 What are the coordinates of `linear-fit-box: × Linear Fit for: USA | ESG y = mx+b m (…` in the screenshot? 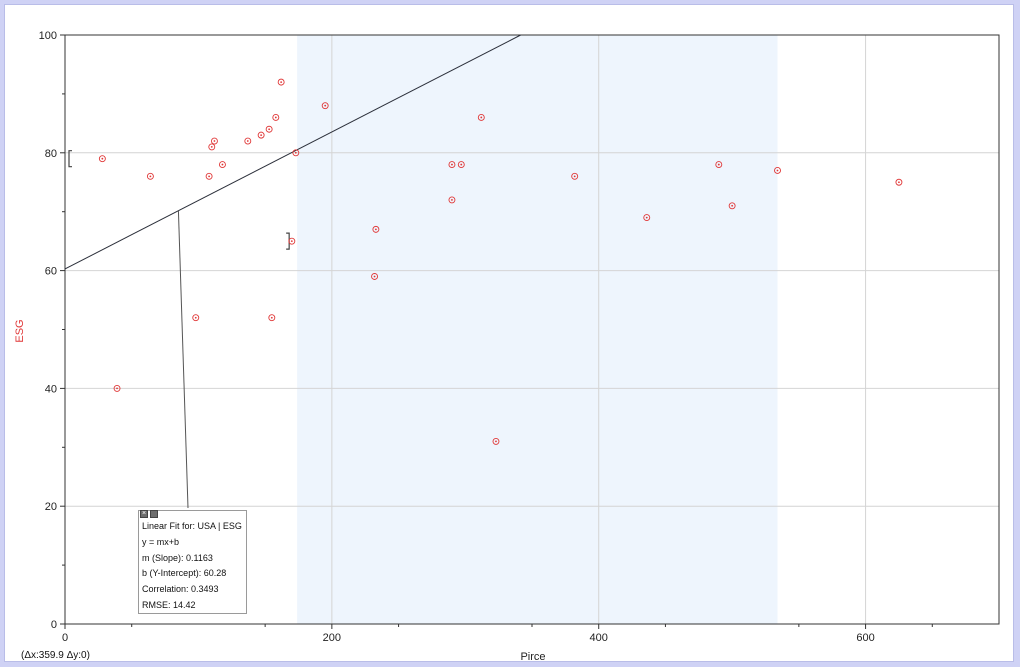 It's located at (192, 562).